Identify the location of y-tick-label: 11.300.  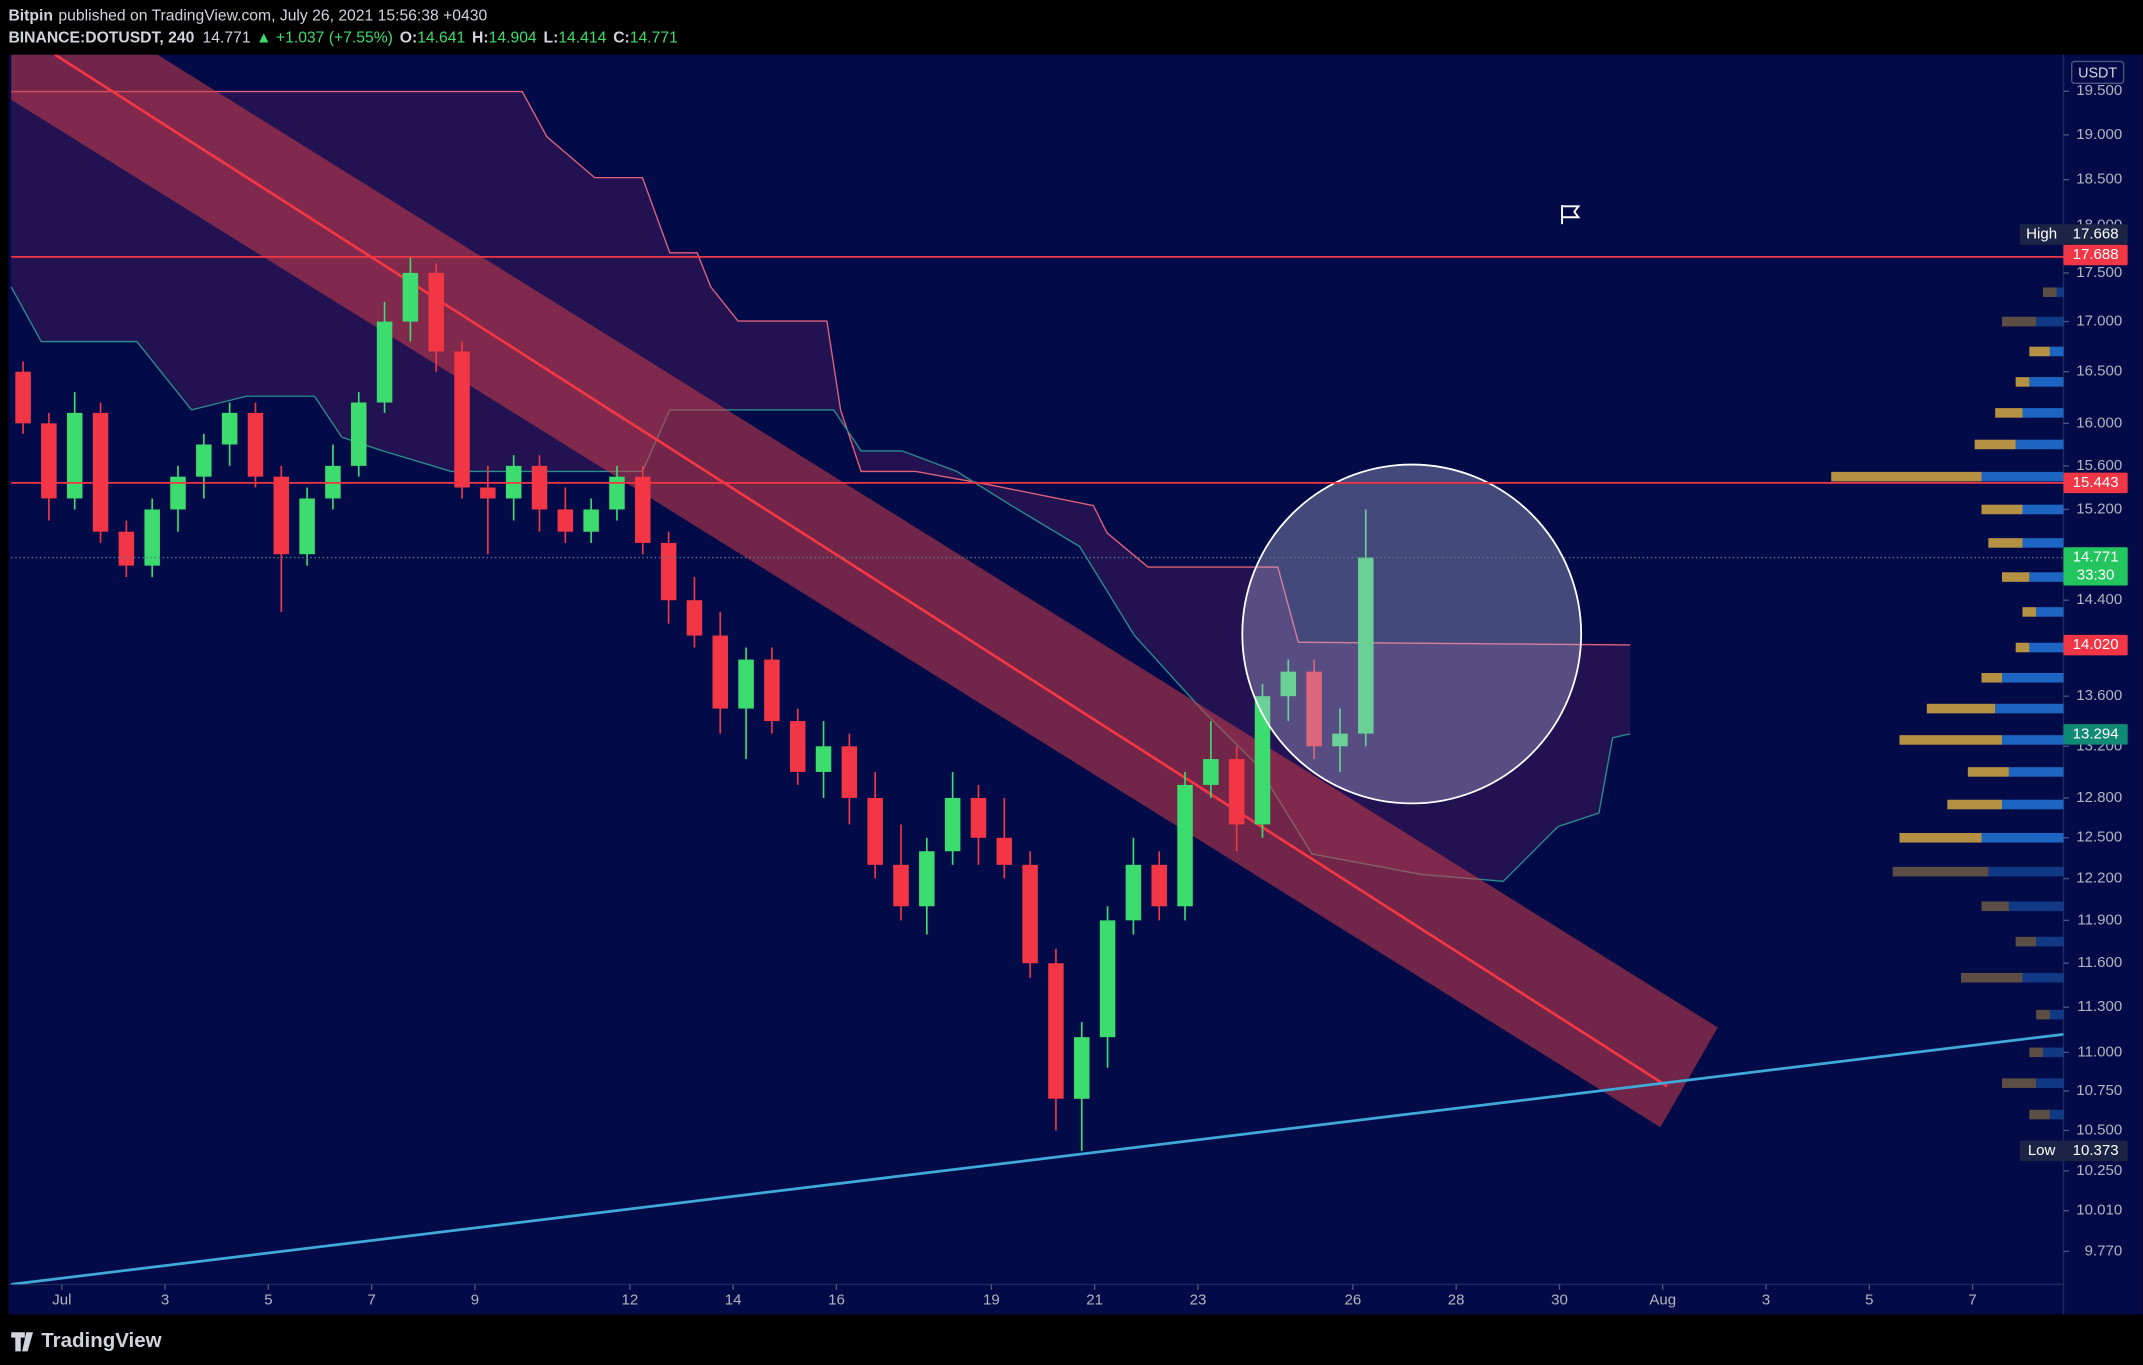
(2099, 1006).